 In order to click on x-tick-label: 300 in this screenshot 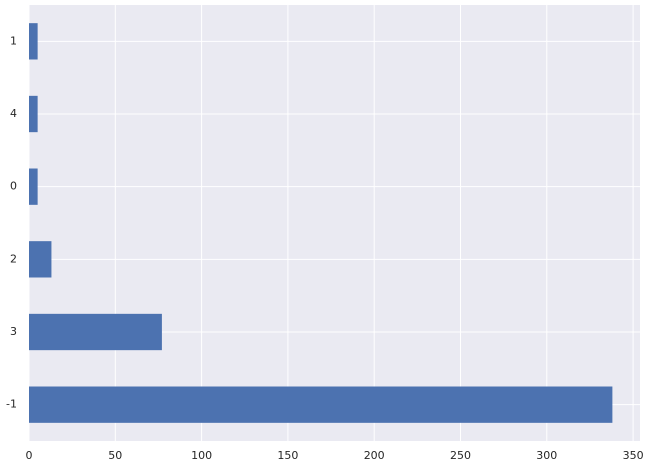, I will do `click(546, 455)`.